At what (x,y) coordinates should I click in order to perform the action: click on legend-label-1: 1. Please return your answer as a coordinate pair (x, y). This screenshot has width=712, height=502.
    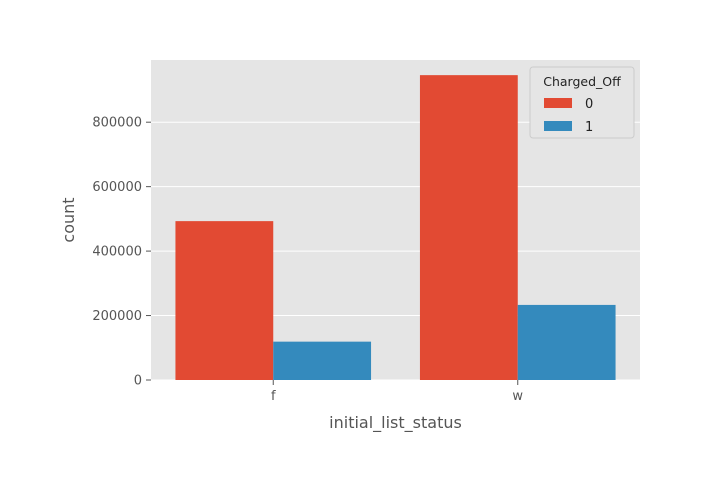
    Looking at the image, I should click on (589, 127).